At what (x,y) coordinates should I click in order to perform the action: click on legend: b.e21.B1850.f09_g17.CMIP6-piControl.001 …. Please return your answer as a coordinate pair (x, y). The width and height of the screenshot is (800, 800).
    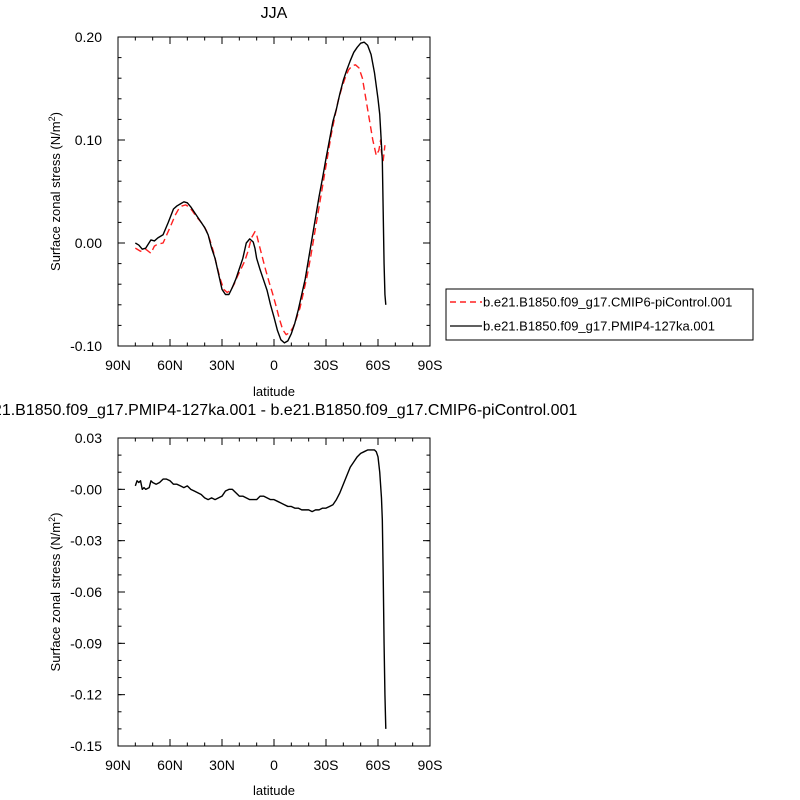
    Looking at the image, I should click on (599, 314).